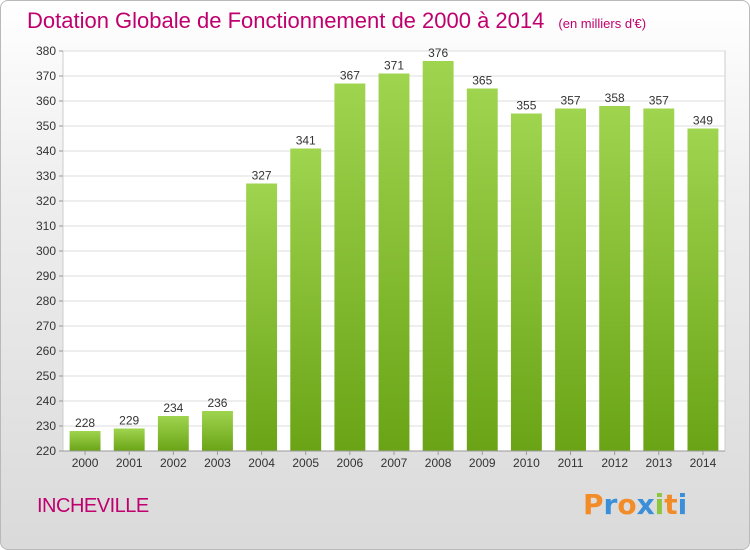  I want to click on bar-2000, so click(85, 441).